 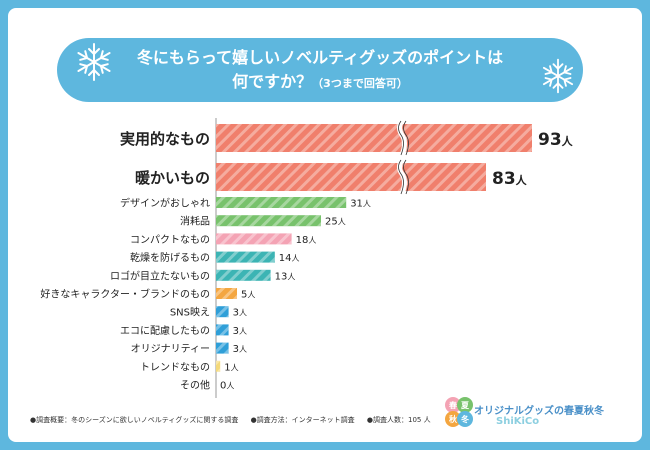 I want to click on value-label: 5人, so click(x=248, y=295).